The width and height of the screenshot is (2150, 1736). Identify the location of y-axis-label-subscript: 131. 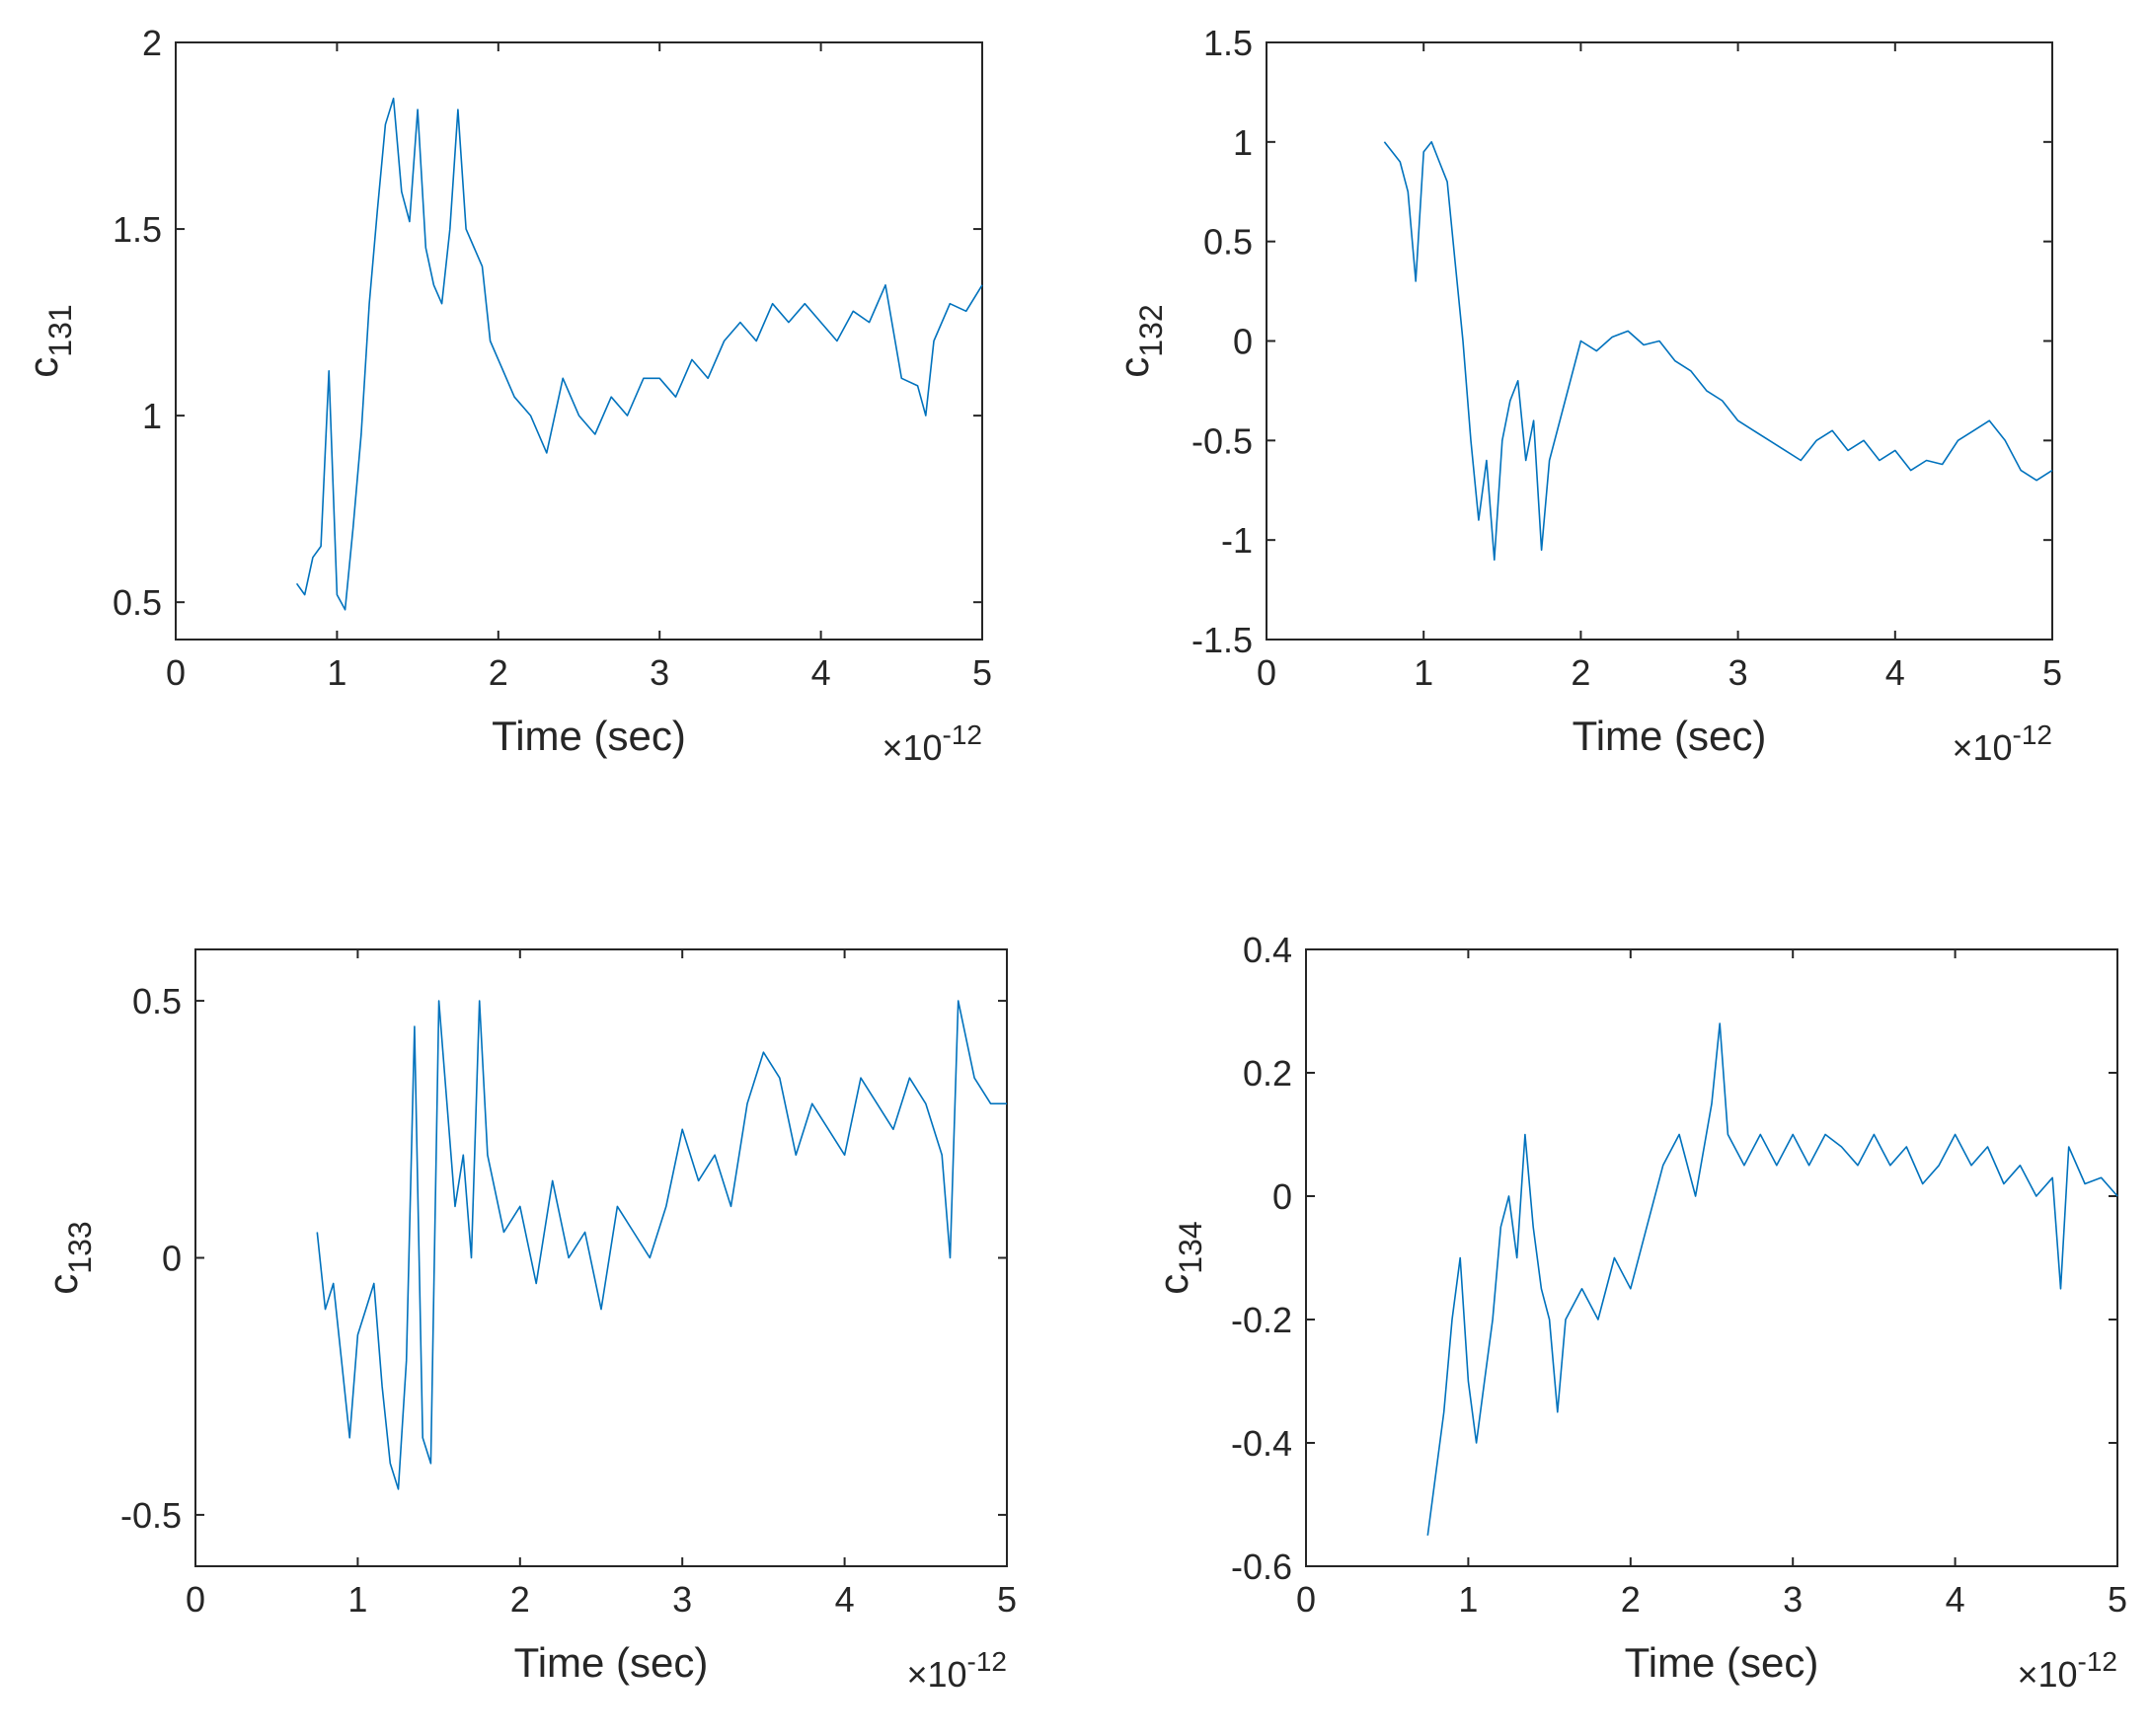
(60, 330).